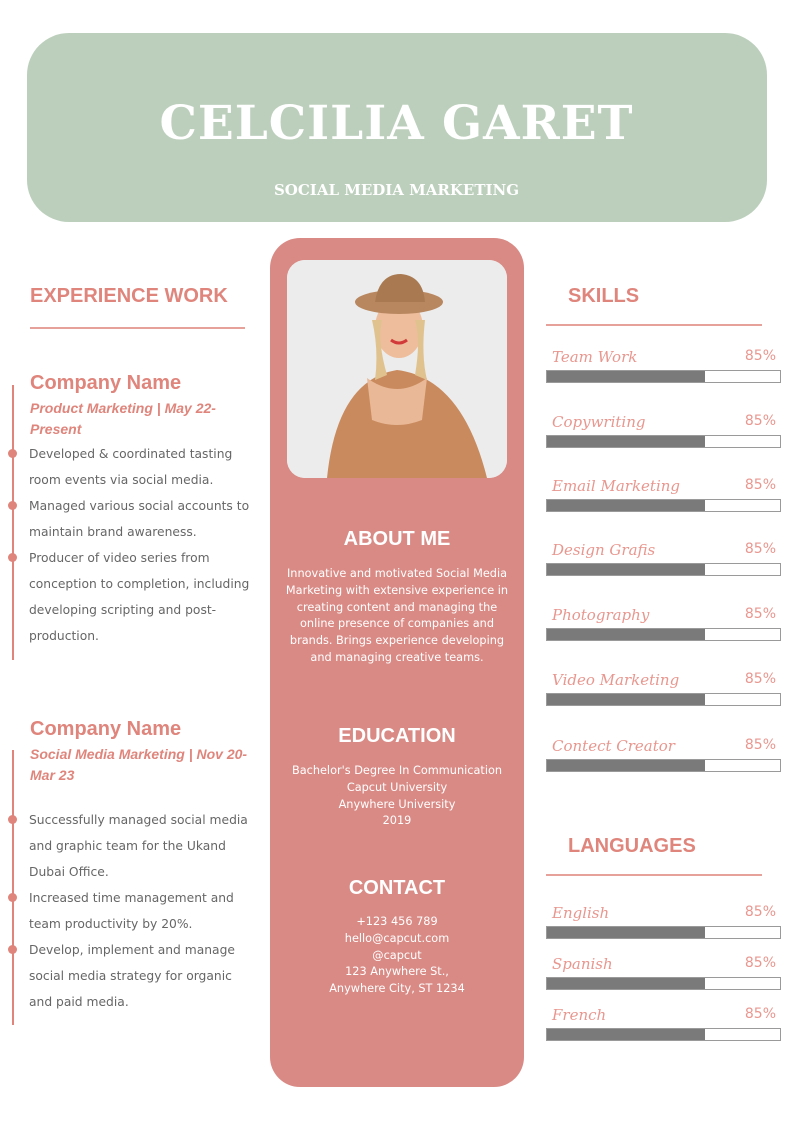  What do you see at coordinates (397, 888) in the screenshot?
I see `contact-heading: CONTACT` at bounding box center [397, 888].